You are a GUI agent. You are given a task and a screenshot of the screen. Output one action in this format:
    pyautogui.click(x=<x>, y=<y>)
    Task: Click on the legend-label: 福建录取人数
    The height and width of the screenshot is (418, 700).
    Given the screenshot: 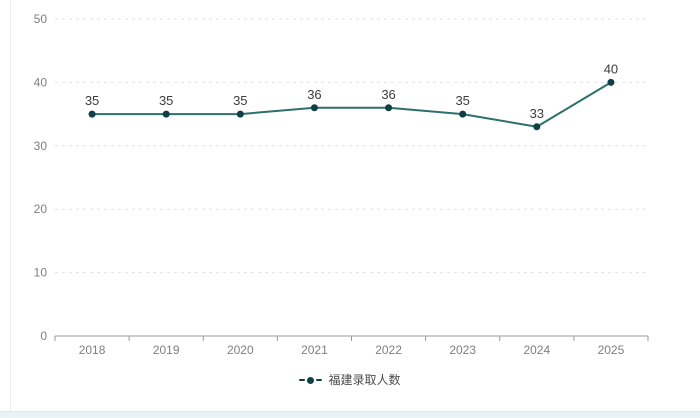 What is the action you would take?
    pyautogui.click(x=364, y=380)
    